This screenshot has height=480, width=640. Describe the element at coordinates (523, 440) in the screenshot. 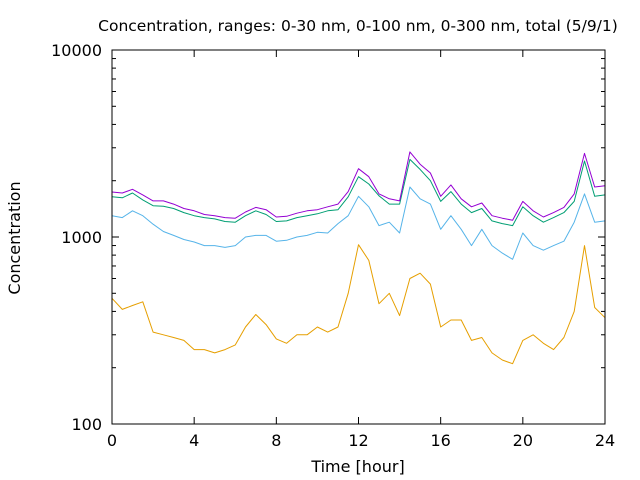

I see `x-tick-label: 20` at that location.